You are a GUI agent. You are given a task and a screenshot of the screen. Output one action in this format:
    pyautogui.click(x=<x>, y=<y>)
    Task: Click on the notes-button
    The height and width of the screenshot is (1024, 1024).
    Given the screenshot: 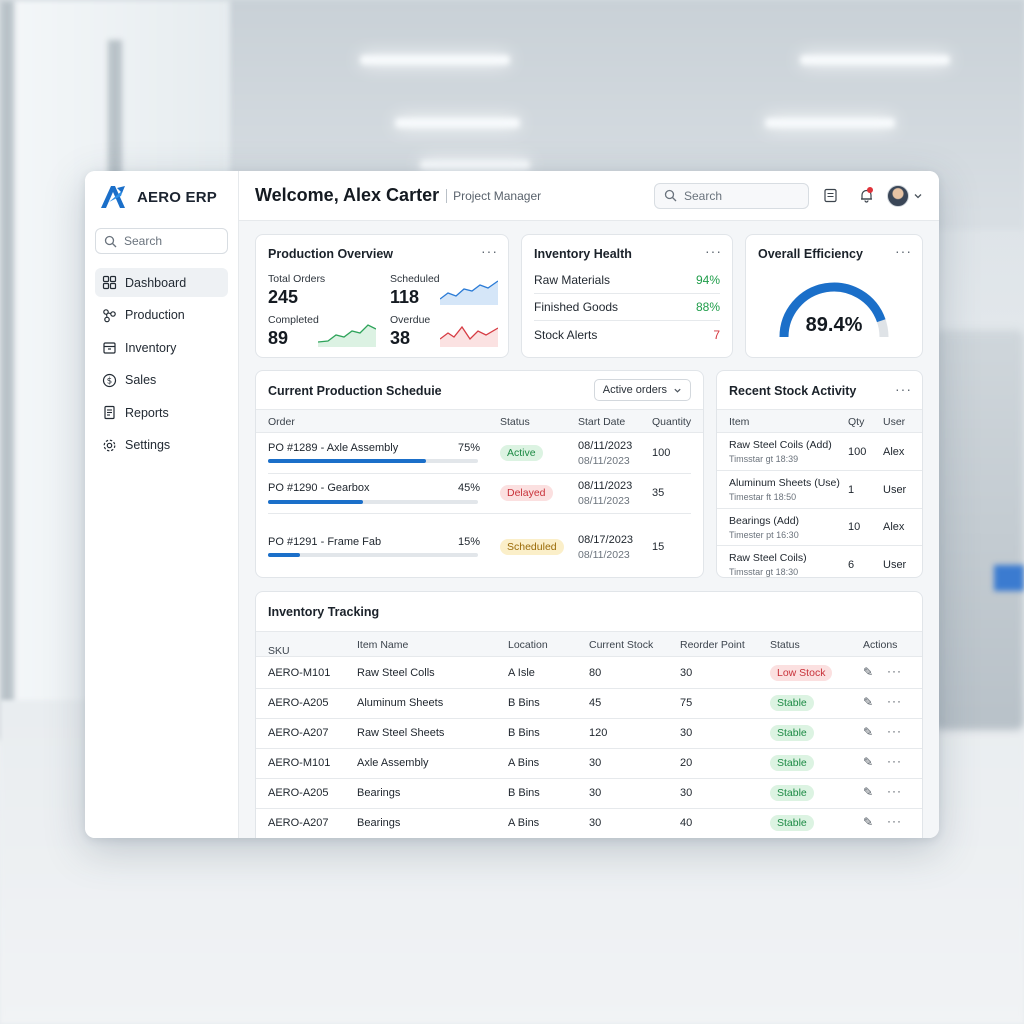 What is the action you would take?
    pyautogui.click(x=830, y=196)
    